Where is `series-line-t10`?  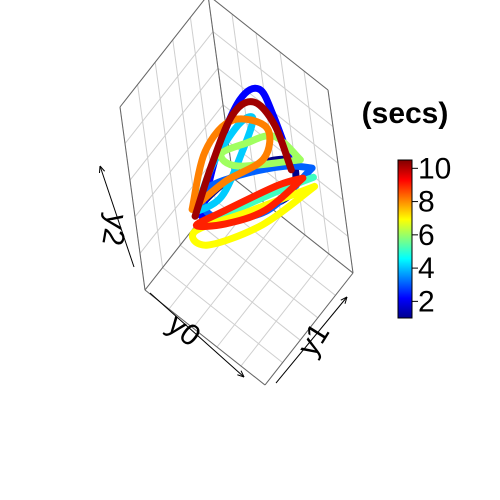
series-line-t10 is located at coordinates (243, 159).